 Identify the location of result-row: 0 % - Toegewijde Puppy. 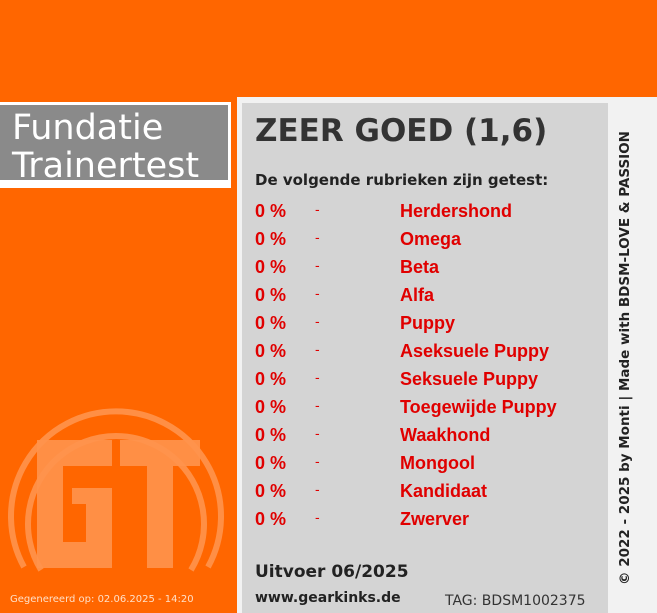
(425, 411).